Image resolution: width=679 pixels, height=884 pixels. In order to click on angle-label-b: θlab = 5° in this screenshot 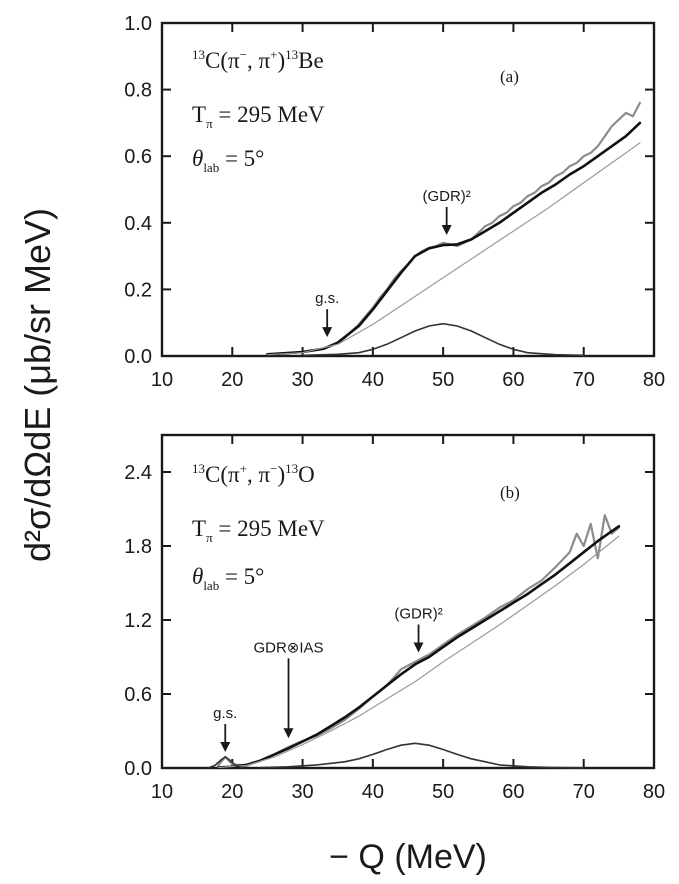, I will do `click(228, 578)`.